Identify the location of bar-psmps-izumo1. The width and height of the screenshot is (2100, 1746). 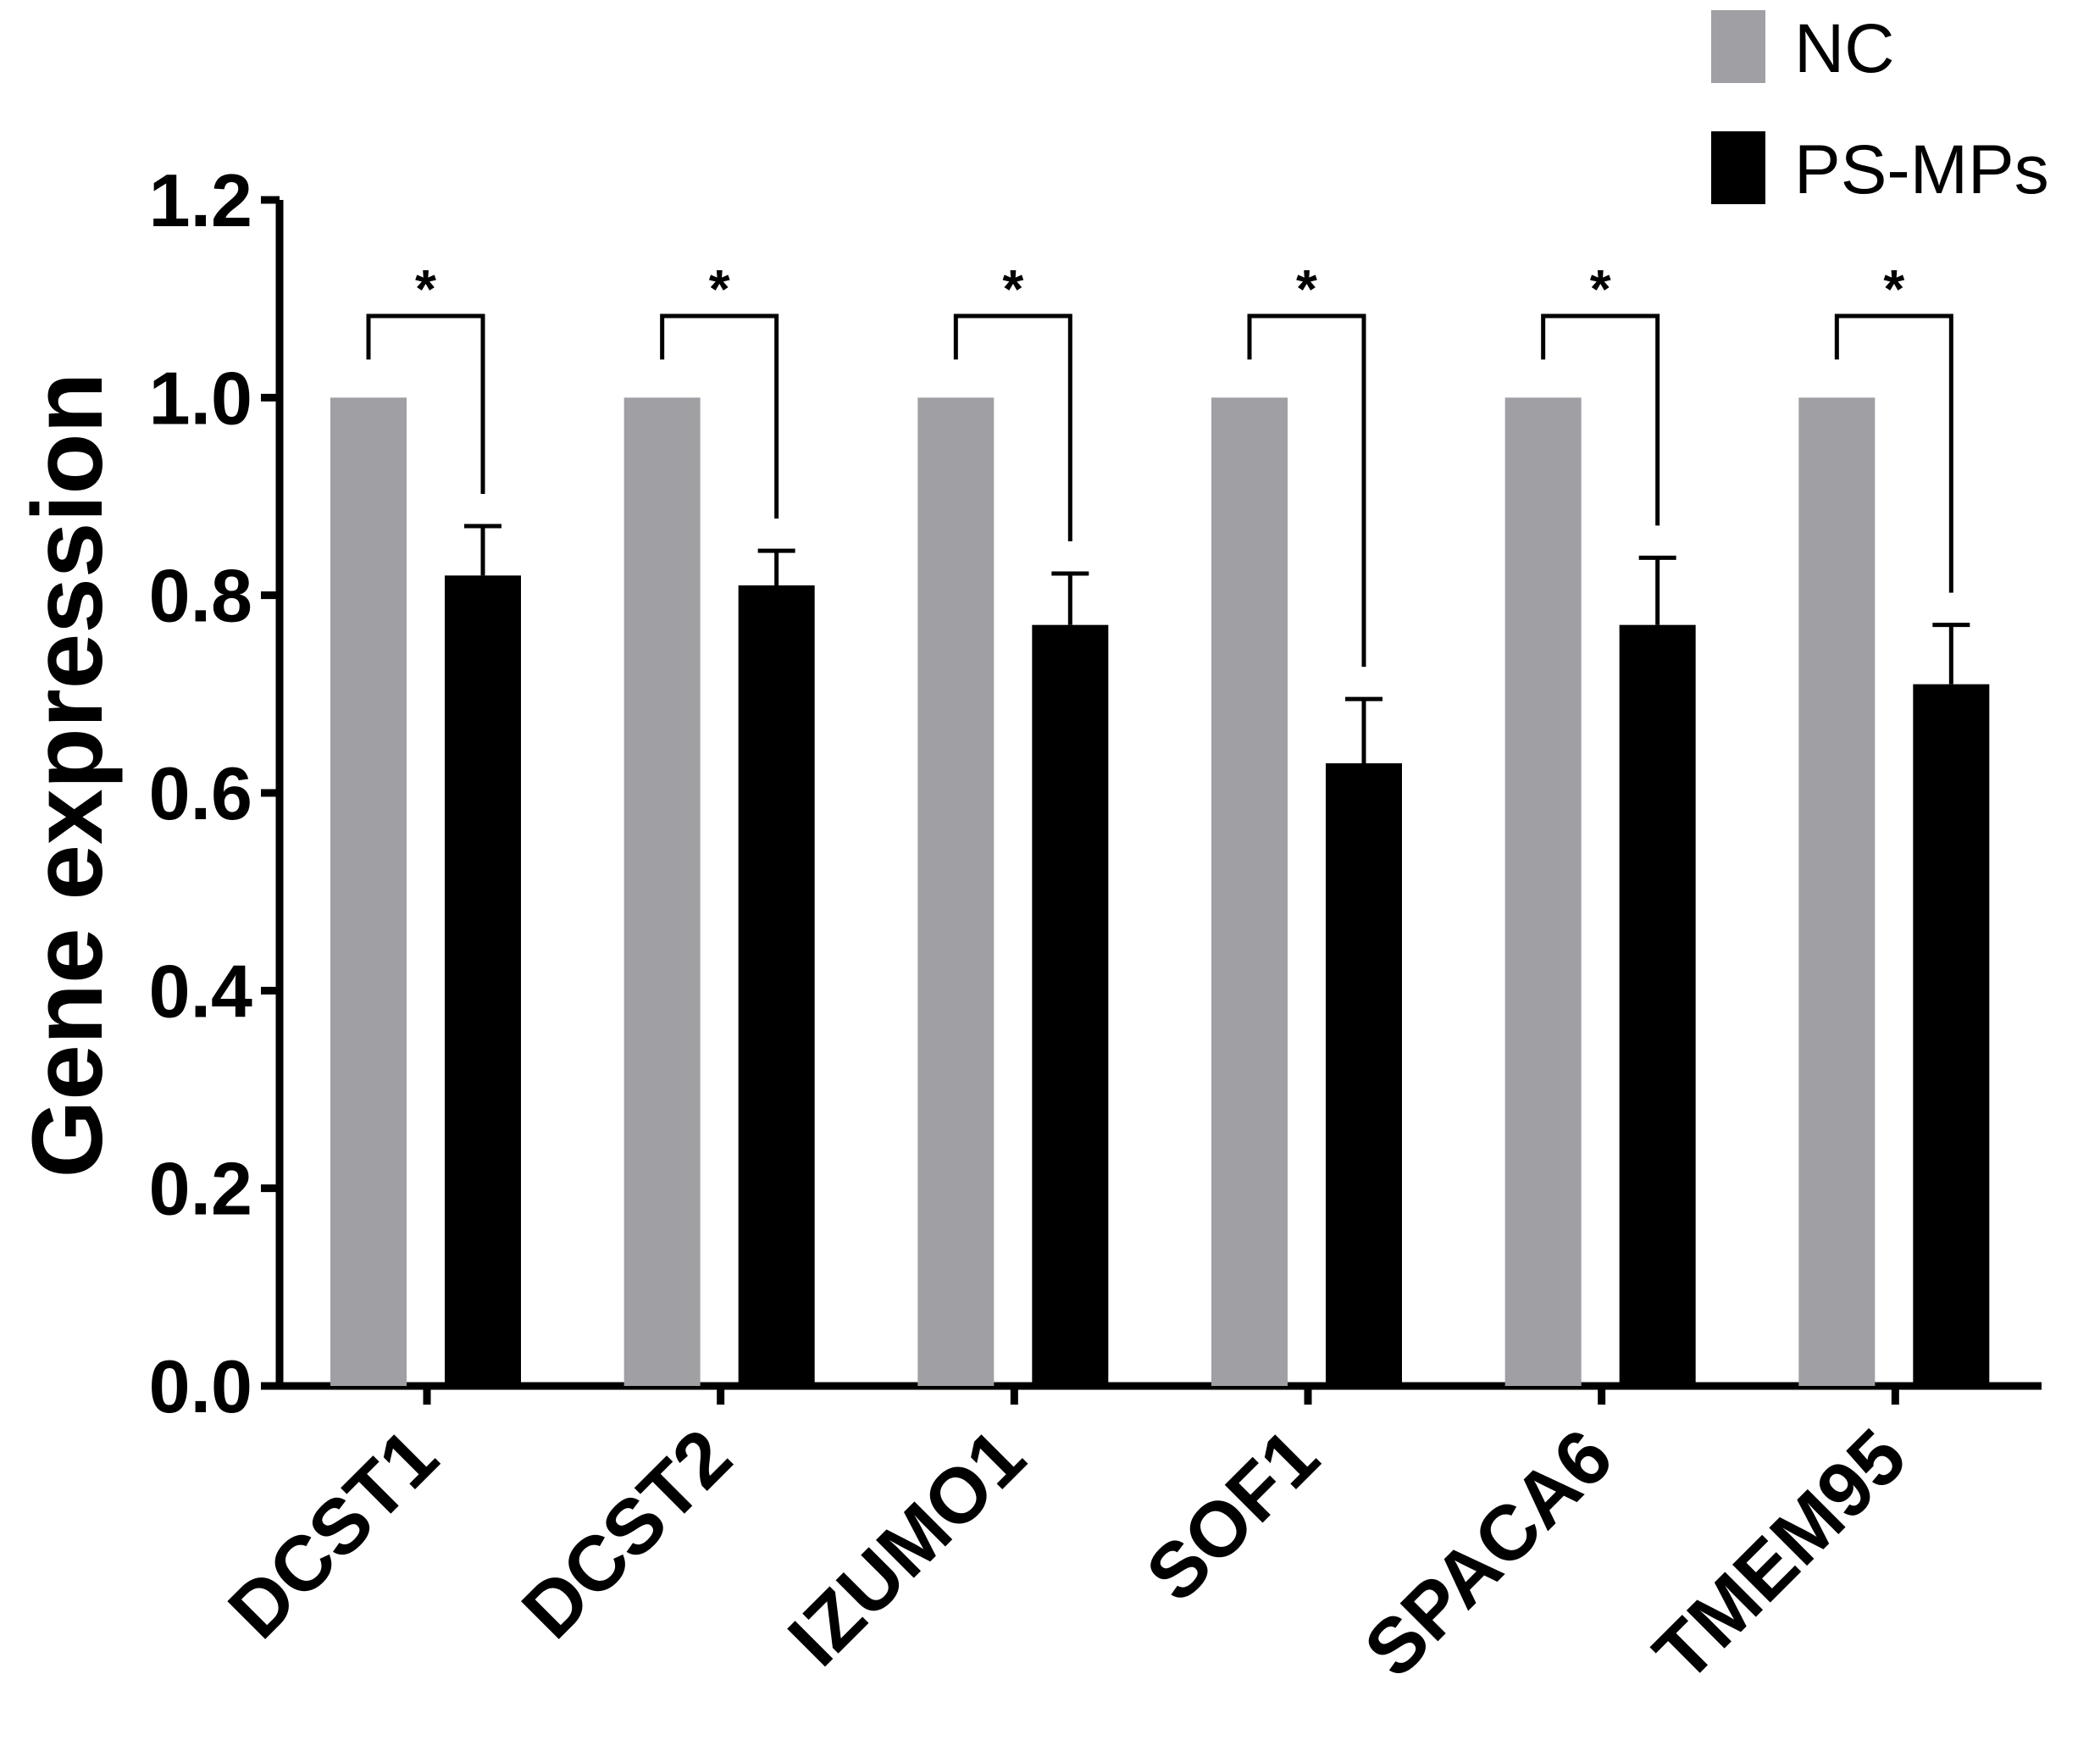
(1070, 1005).